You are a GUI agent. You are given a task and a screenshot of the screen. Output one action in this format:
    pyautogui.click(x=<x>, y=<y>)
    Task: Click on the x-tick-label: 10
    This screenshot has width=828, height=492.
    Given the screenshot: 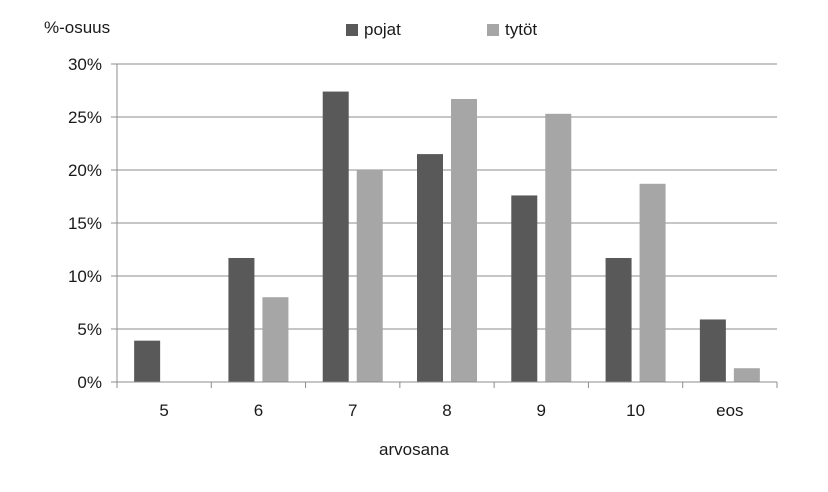 What is the action you would take?
    pyautogui.click(x=635, y=410)
    